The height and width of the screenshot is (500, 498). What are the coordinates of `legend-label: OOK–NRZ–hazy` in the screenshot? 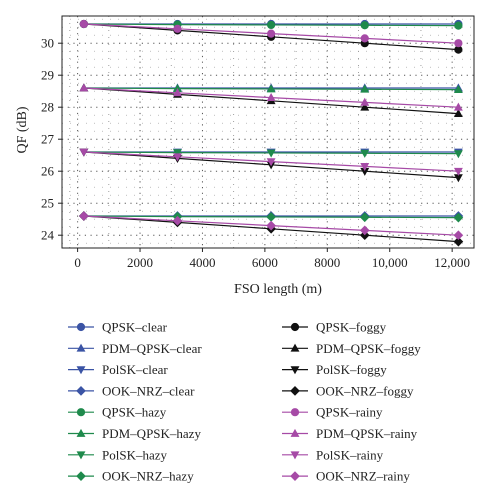 It's located at (148, 476).